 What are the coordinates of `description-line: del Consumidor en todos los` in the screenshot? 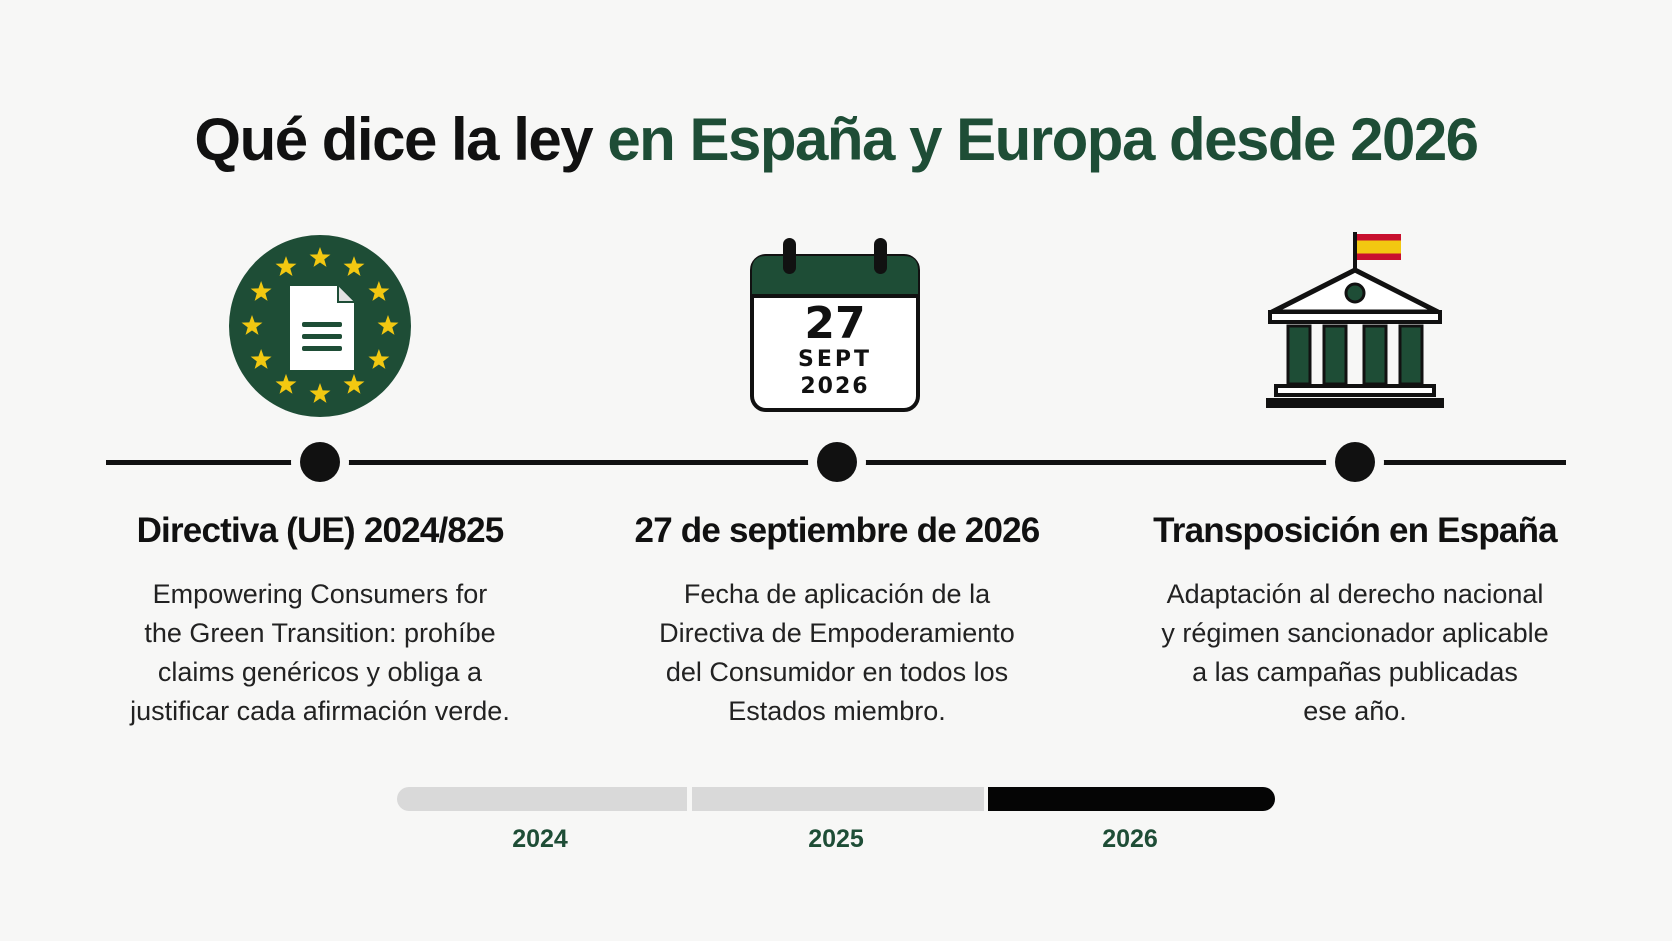 It's located at (837, 672).